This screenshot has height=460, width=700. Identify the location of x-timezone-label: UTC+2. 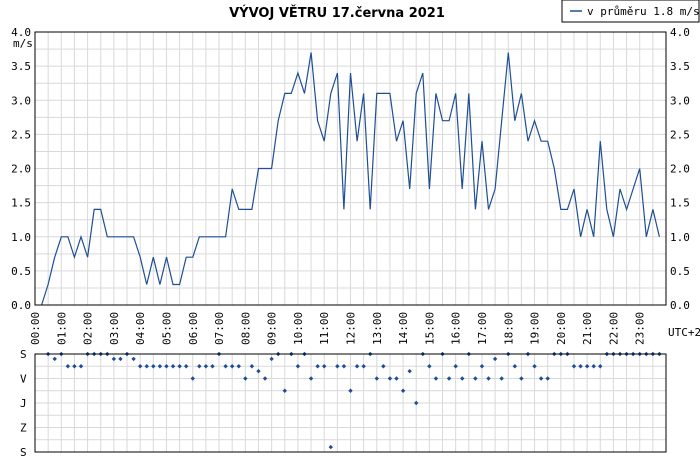
(684, 332).